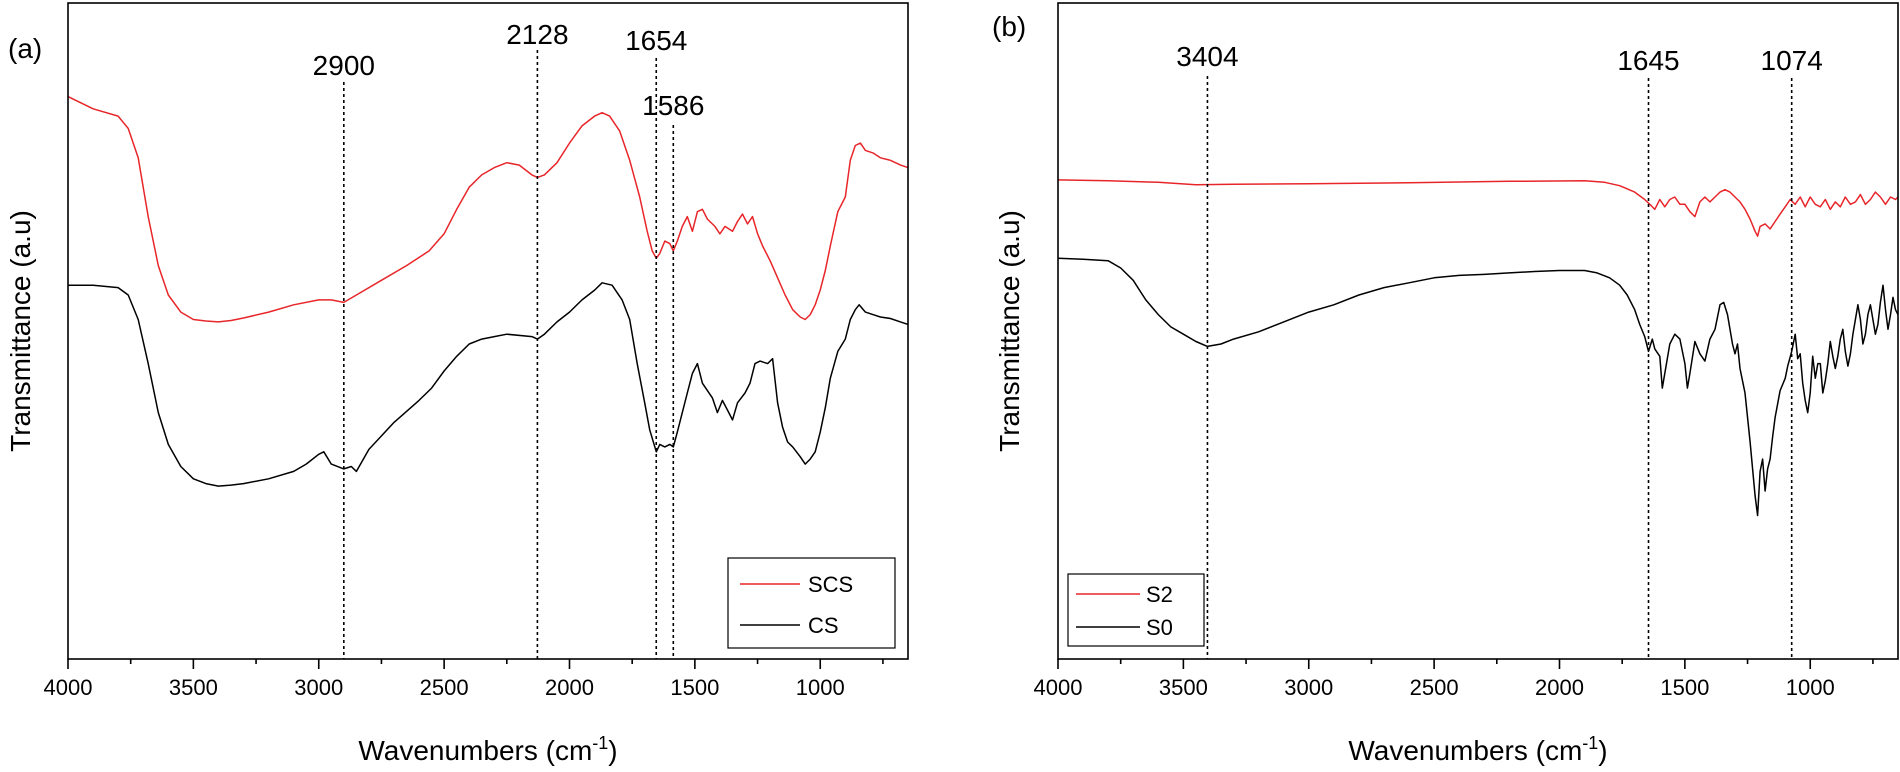 The image size is (1900, 772). Describe the element at coordinates (20, 331) in the screenshot. I see `panel-a-y-axis-title: Transmittance (a.u)` at that location.